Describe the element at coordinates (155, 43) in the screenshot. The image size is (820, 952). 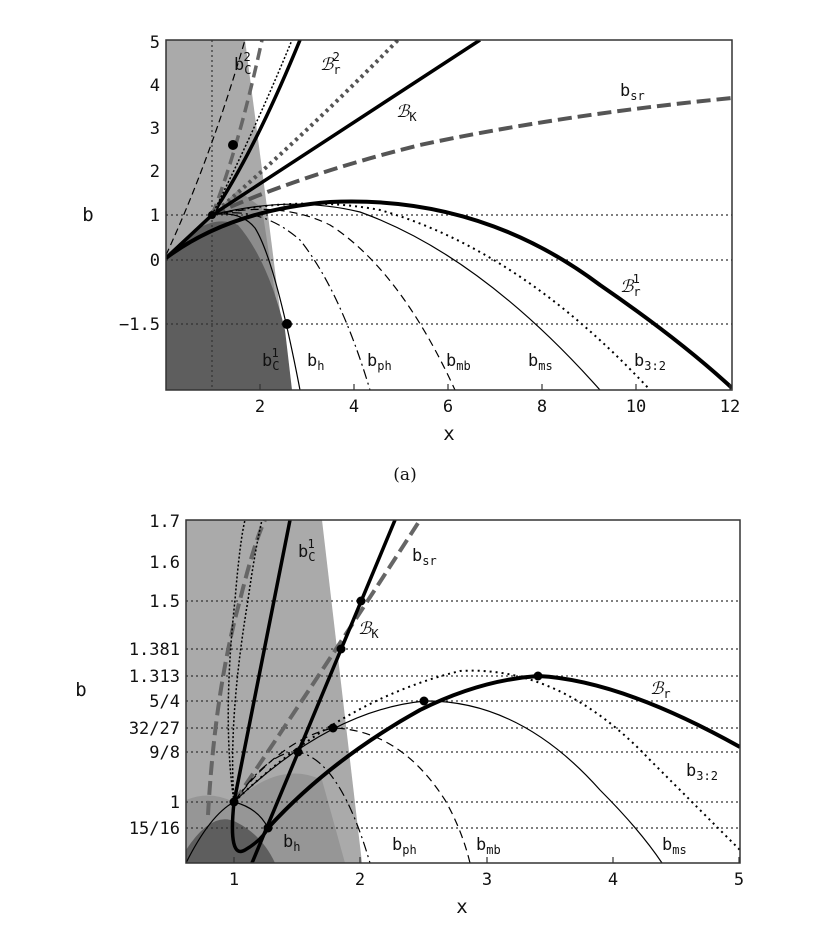
I see `panel-a-ytick-label: 5` at that location.